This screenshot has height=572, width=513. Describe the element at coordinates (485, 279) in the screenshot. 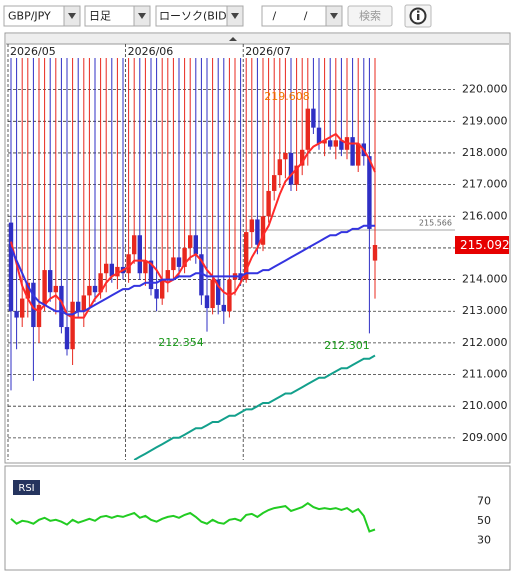

I see `y-tick-label: 214.000` at that location.